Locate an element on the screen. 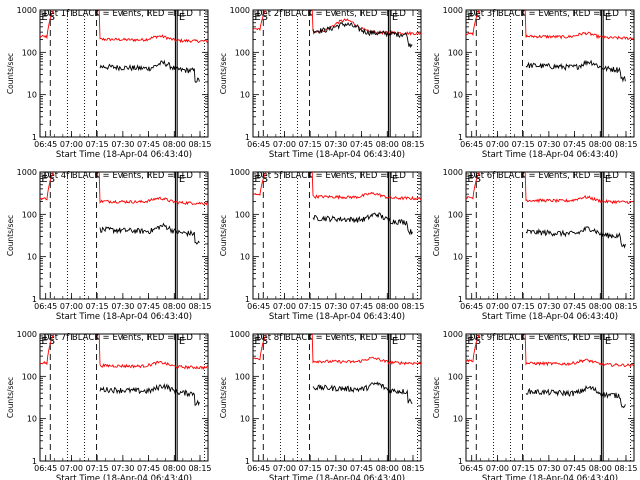 The width and height of the screenshot is (640, 480). panel-title: Det 5f BLACK = Events, RED = LLD is located at coordinates (331, 176).